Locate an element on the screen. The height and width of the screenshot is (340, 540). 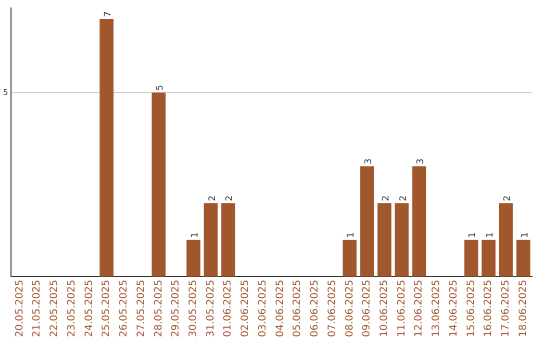
x-tick-label: 29.05.2025 is located at coordinates (176, 309).